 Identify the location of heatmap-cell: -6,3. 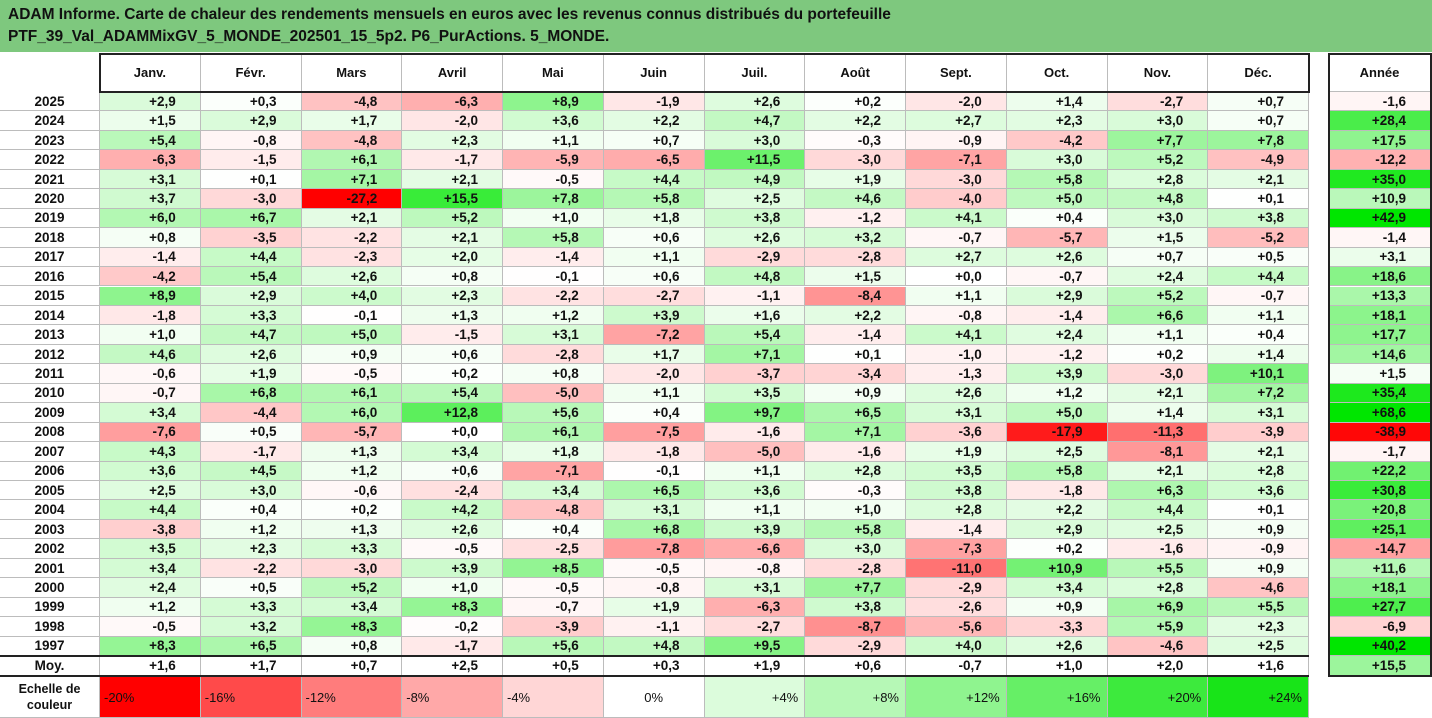
(755, 607).